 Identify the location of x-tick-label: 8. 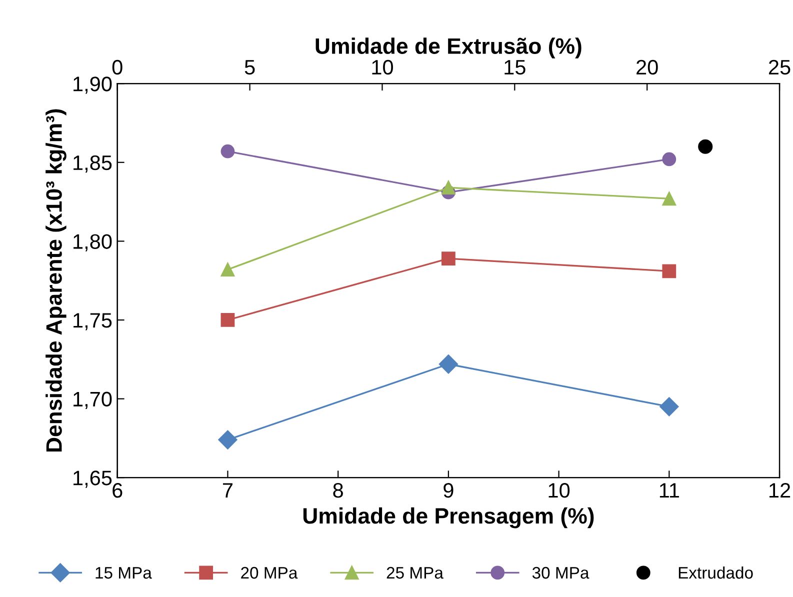
(338, 490).